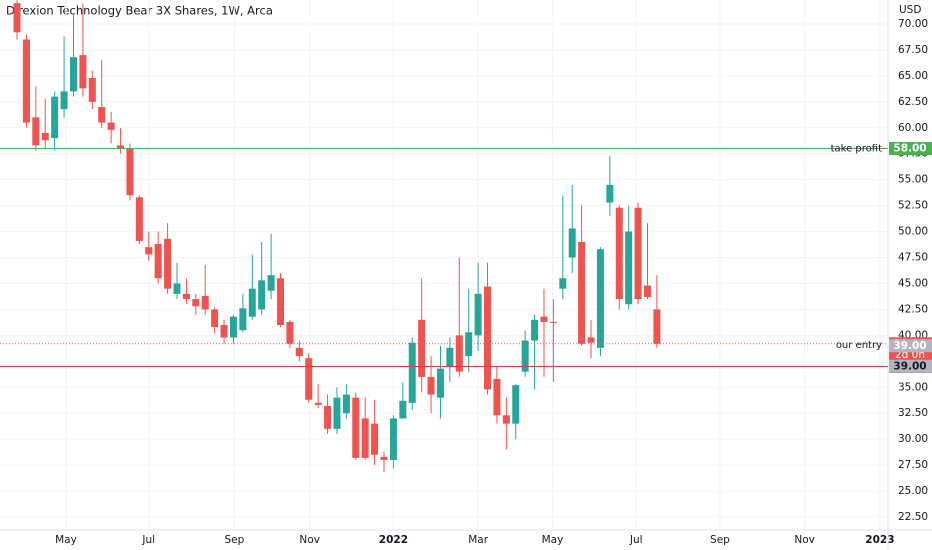  Describe the element at coordinates (910, 10) in the screenshot. I see `currency-label: USD` at that location.